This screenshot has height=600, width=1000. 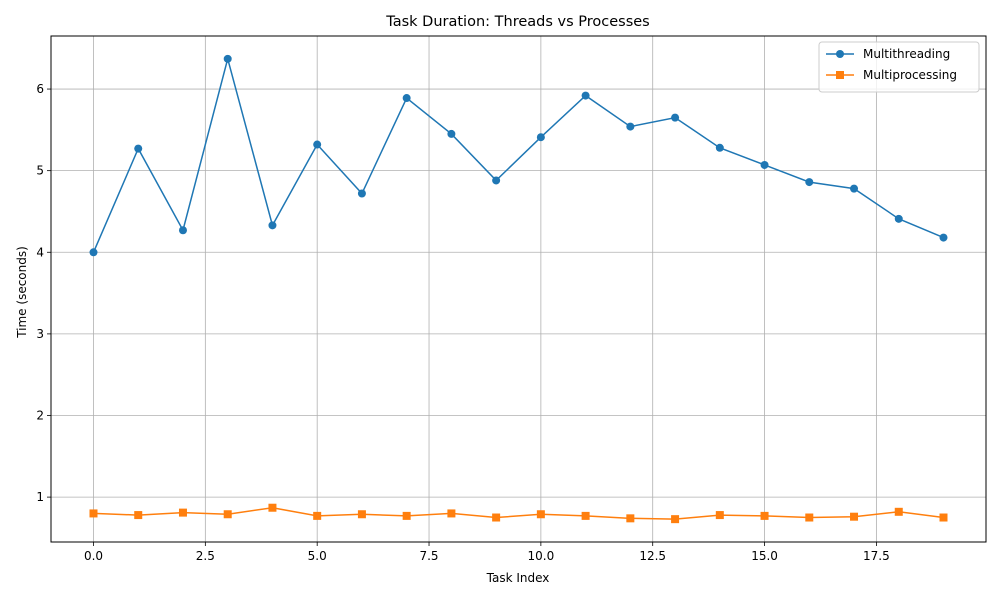 I want to click on y-tick-label: 5, so click(x=40, y=171).